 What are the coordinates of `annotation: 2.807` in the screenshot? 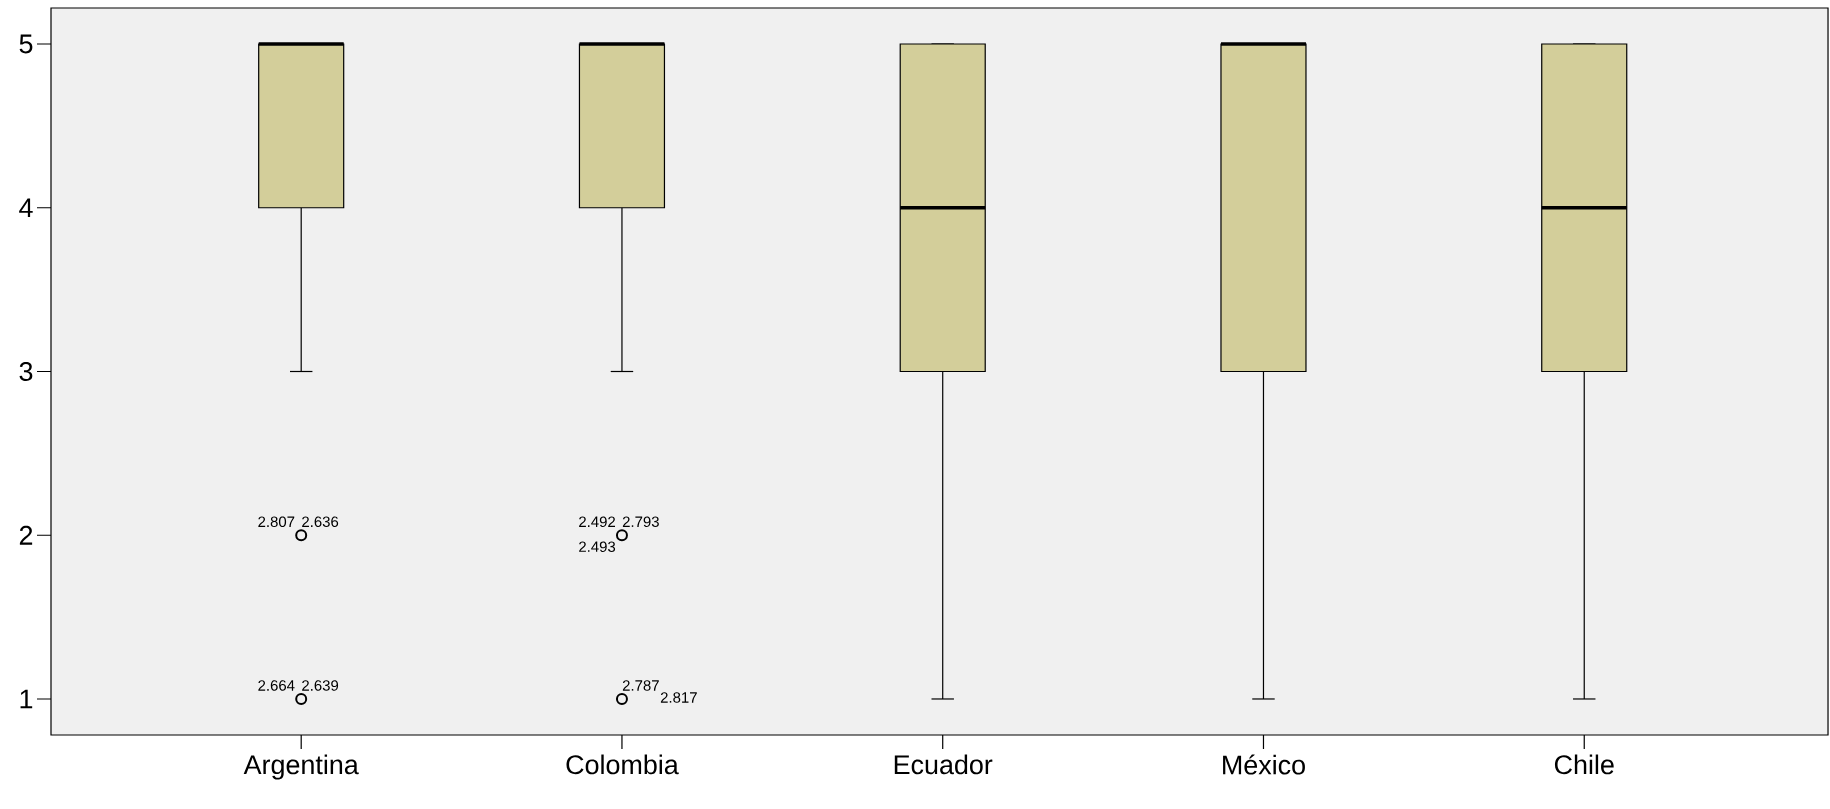 It's located at (276, 522).